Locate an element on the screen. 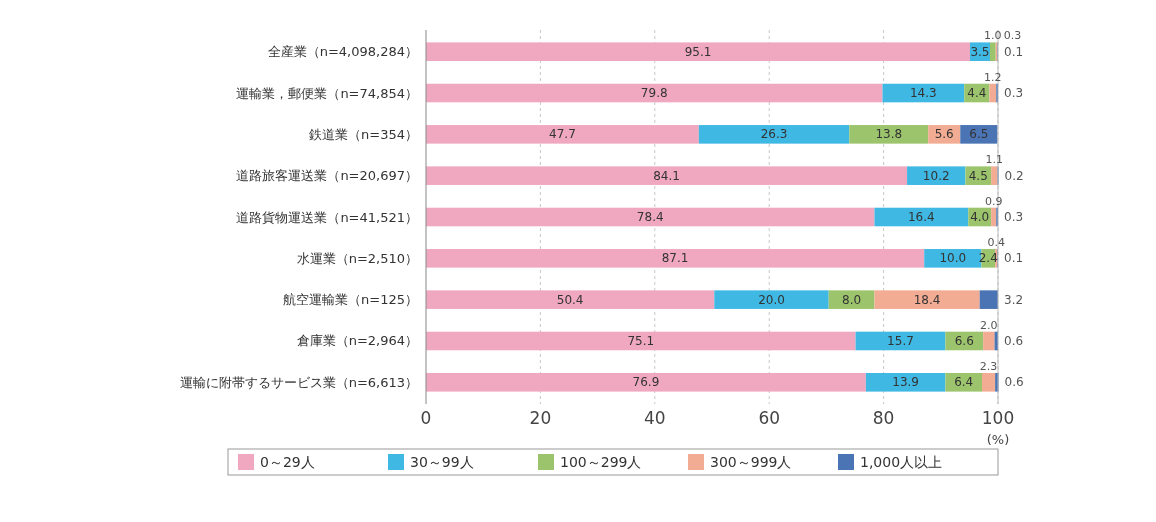 This screenshot has height=522, width=1156. data-label: 0.4 is located at coordinates (996, 243).